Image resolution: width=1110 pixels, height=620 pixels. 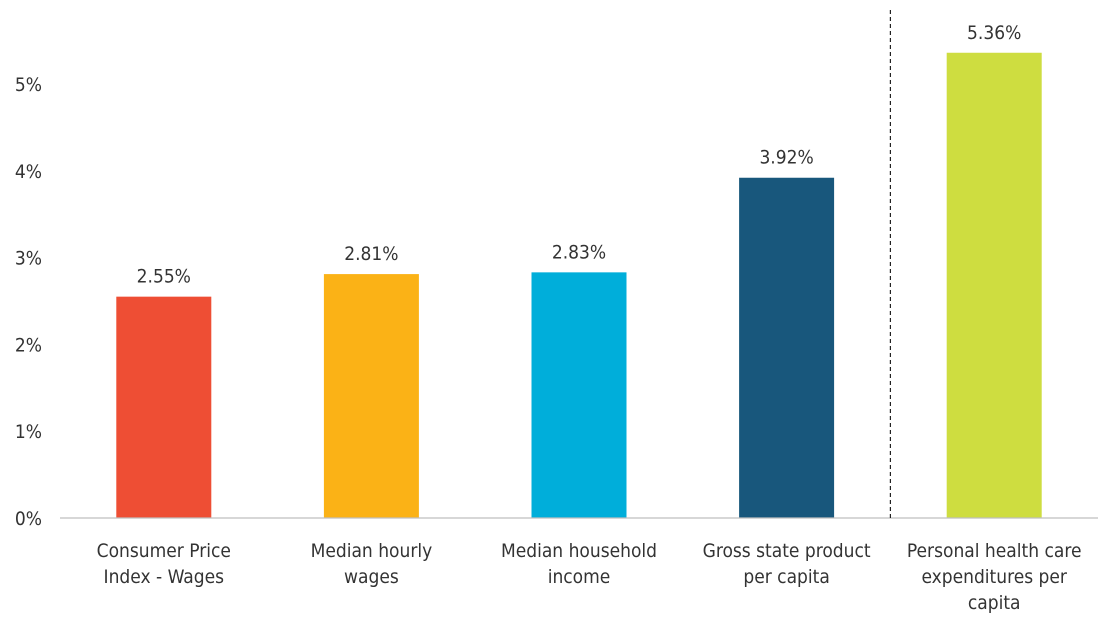 What do you see at coordinates (28, 172) in the screenshot?
I see `y-tick-label: 4%` at bounding box center [28, 172].